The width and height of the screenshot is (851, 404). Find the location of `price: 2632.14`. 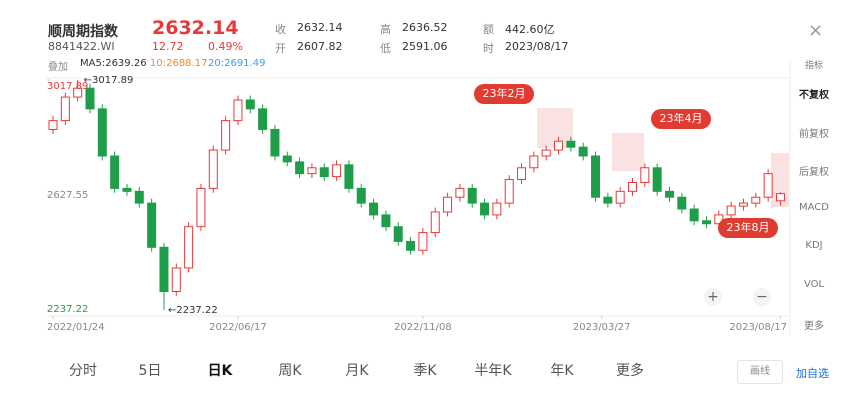

price: 2632.14 is located at coordinates (195, 28).